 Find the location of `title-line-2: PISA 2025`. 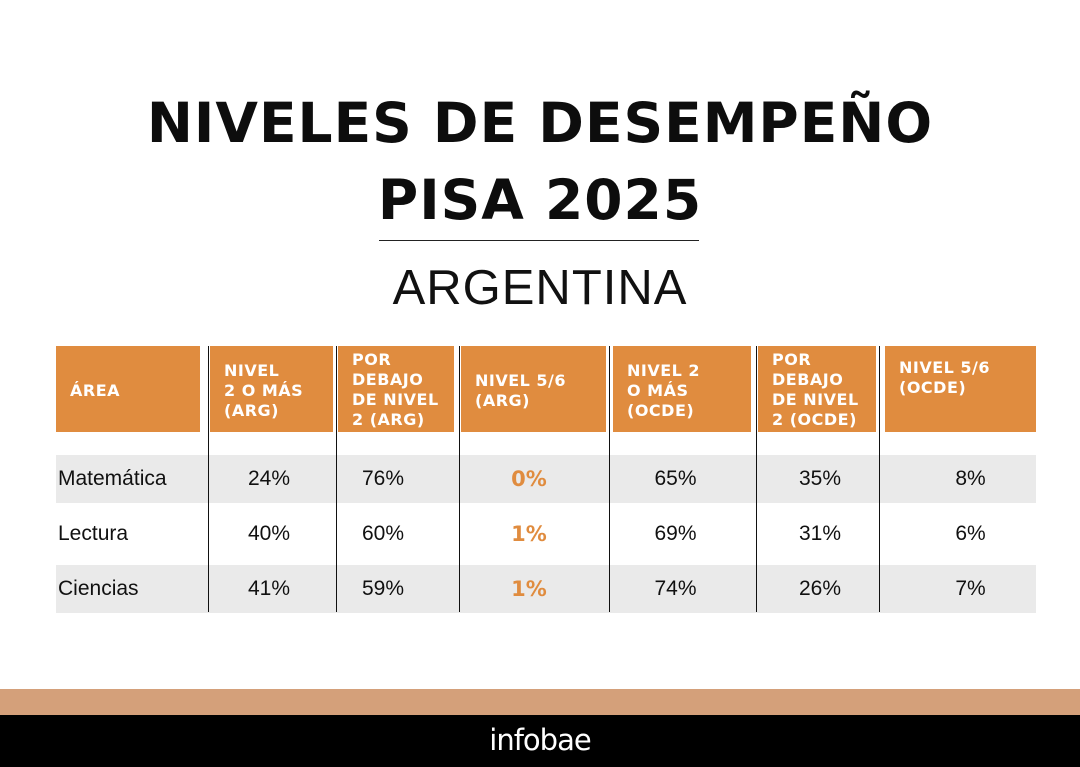

title-line-2: PISA 2025 is located at coordinates (540, 200).